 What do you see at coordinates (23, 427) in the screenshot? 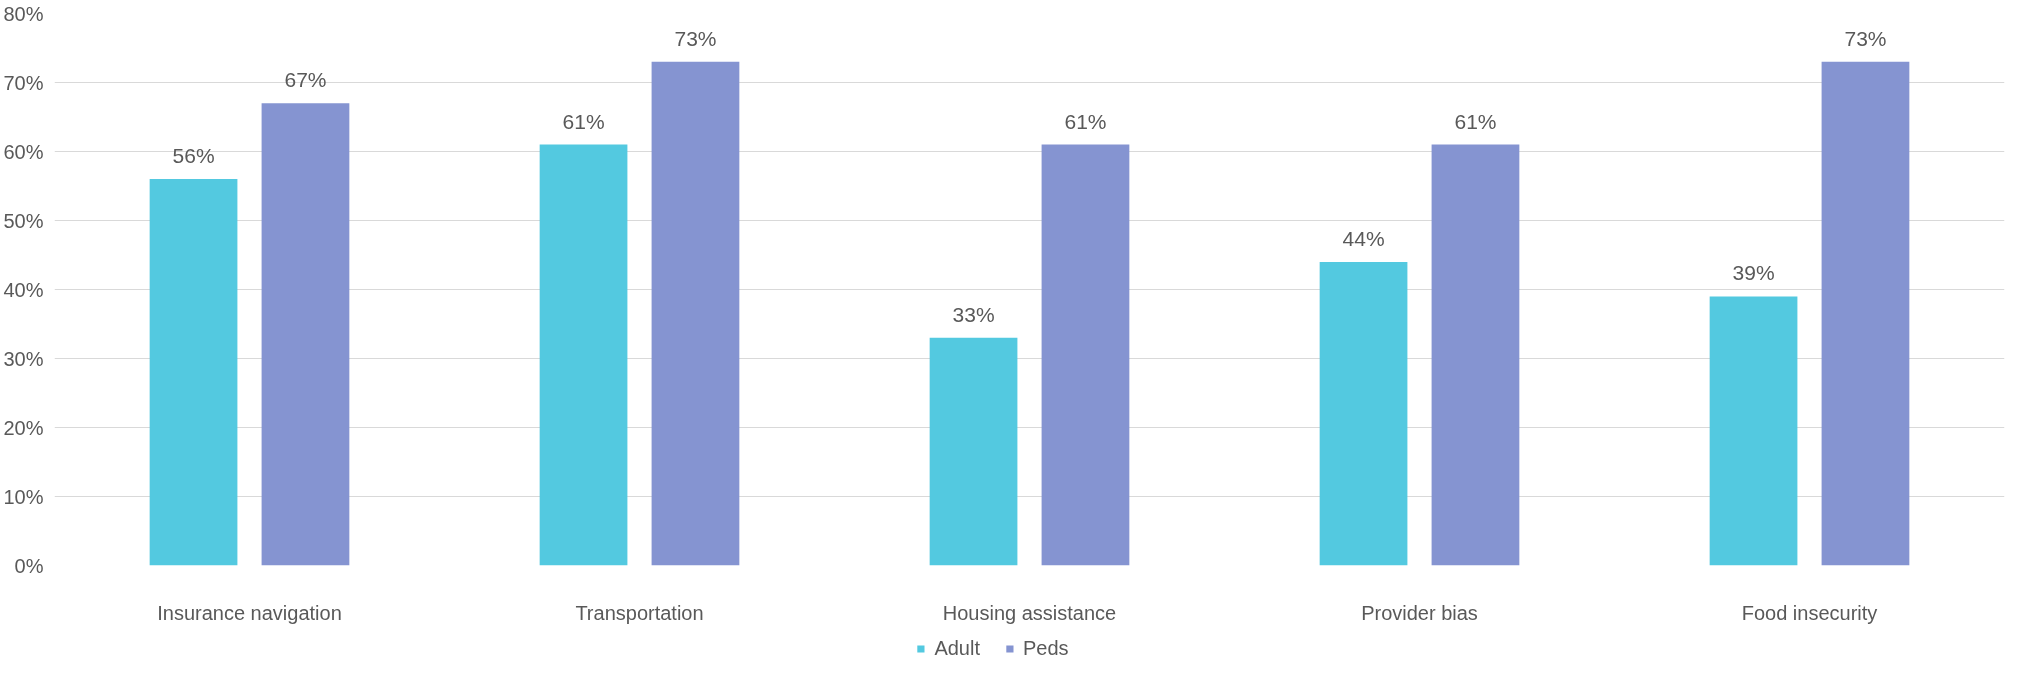
I see `y-tick-label: 20%` at bounding box center [23, 427].